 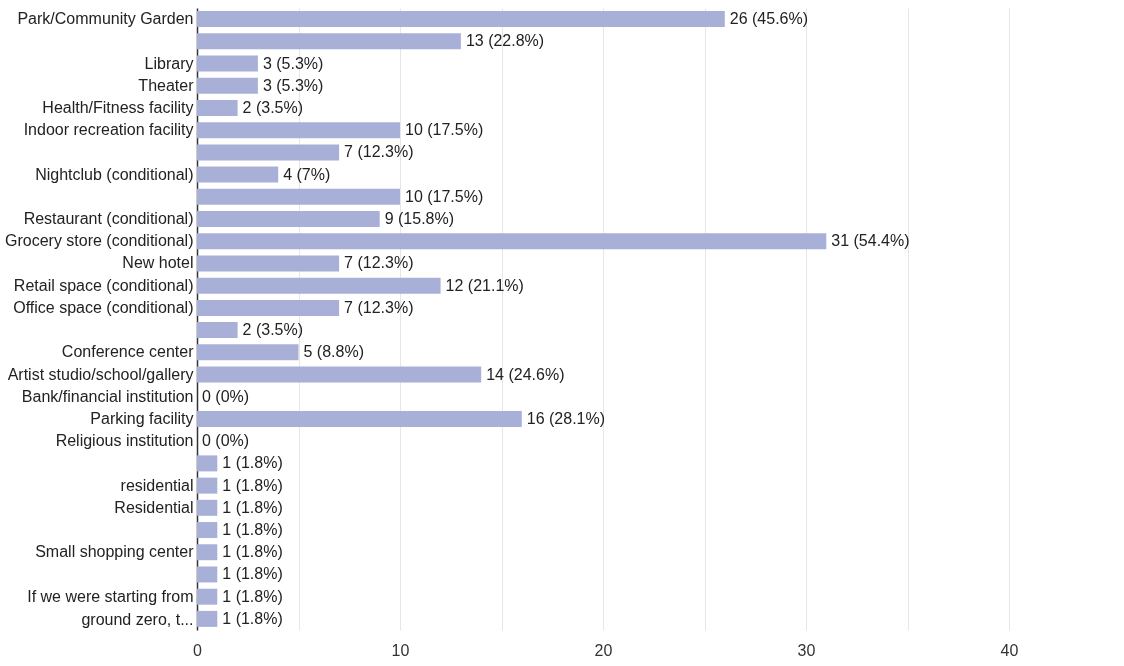 I want to click on x-tick-label: 20, so click(x=603, y=650).